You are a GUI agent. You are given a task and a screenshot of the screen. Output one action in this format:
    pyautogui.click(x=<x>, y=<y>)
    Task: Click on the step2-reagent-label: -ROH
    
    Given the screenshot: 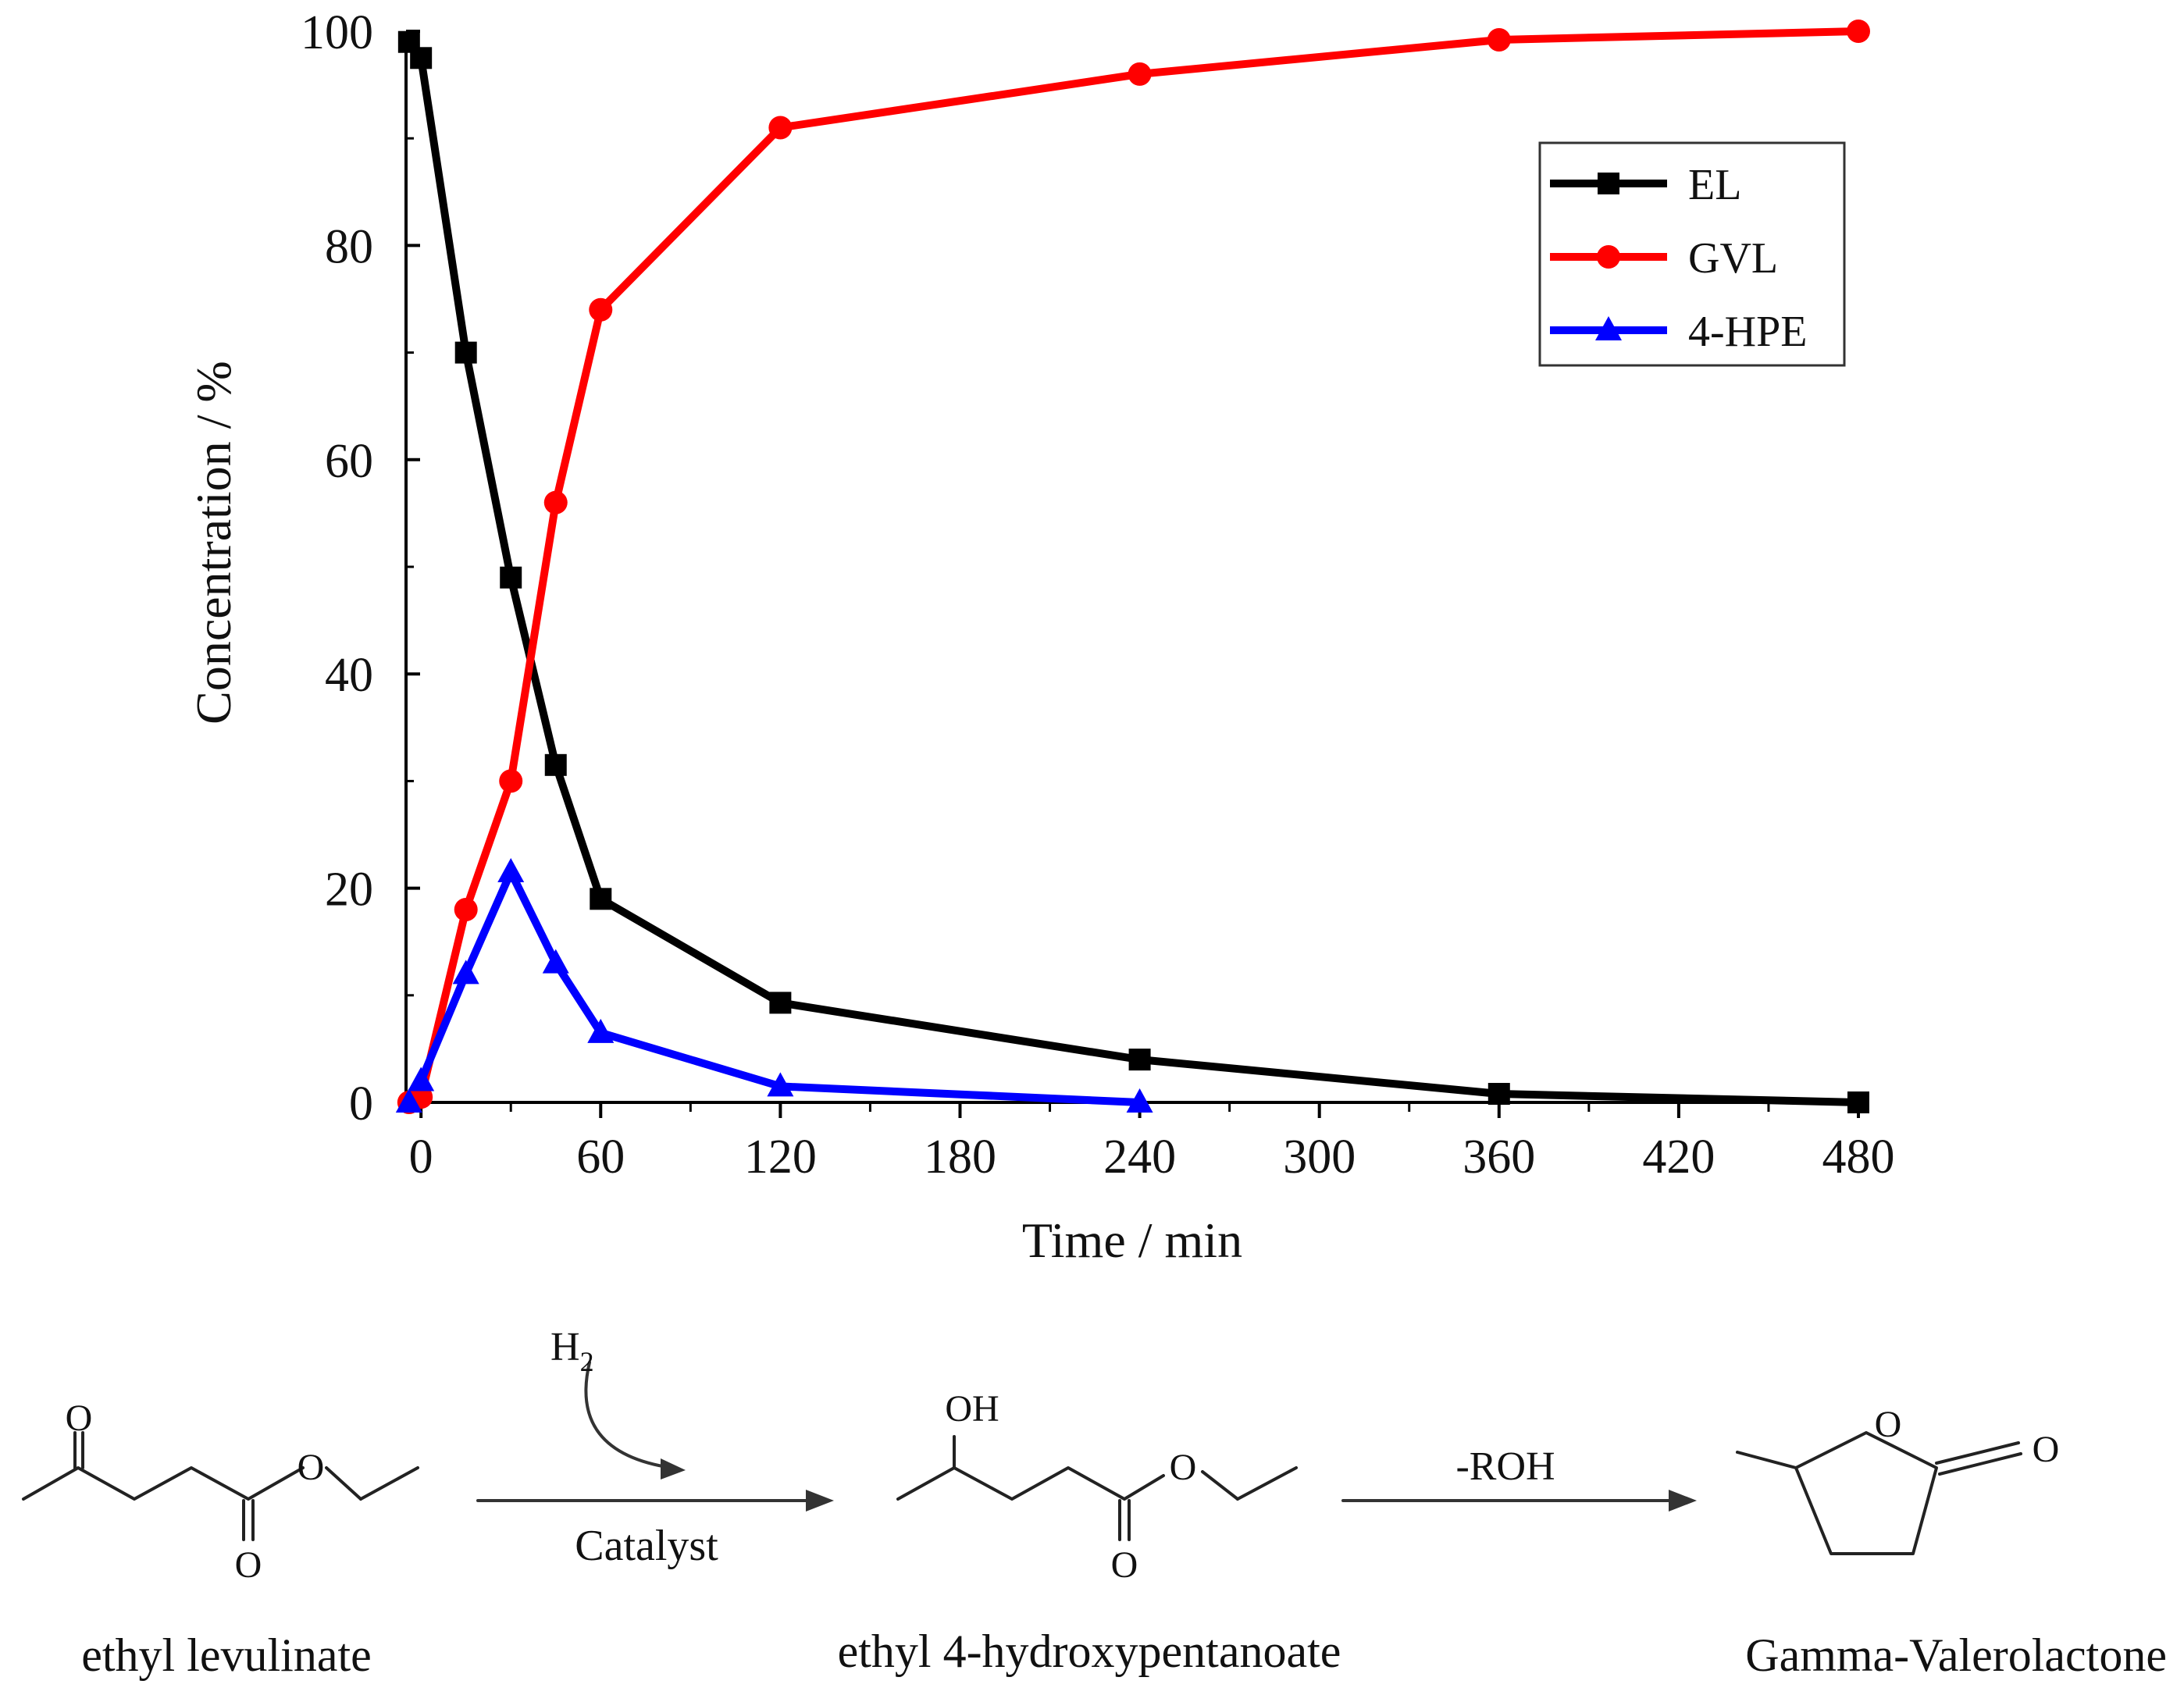 What is the action you would take?
    pyautogui.click(x=1505, y=1466)
    